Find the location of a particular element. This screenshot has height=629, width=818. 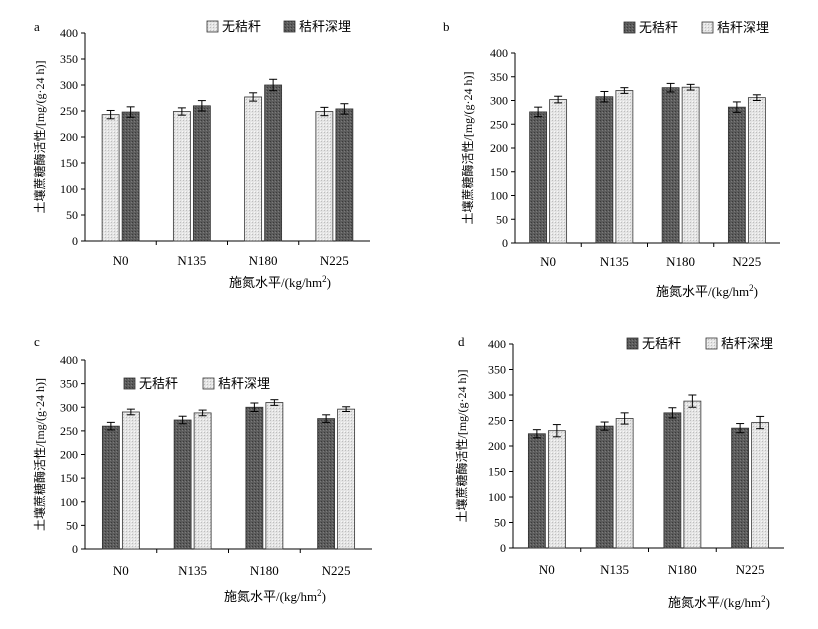

panel-label: c is located at coordinates (37, 341).